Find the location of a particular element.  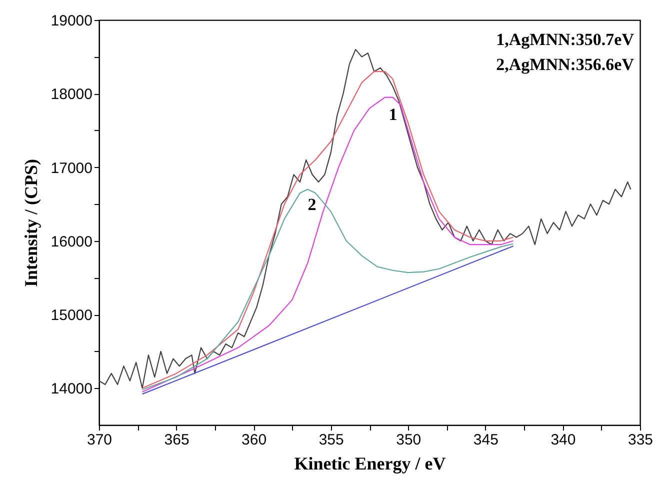

y-tick-label: 17000 is located at coordinates (71, 168).